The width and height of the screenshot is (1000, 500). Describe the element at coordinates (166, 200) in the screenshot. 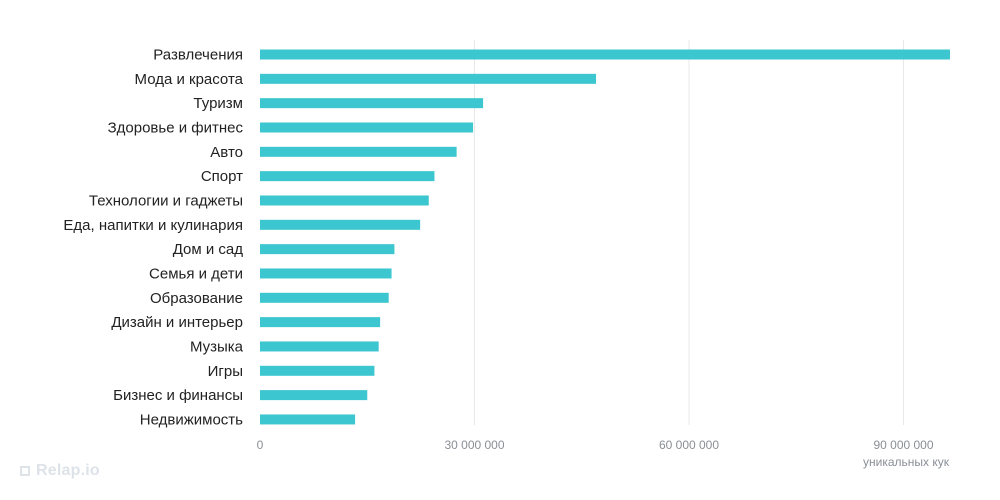

I see `category-label: Технологии и гаджеты` at that location.